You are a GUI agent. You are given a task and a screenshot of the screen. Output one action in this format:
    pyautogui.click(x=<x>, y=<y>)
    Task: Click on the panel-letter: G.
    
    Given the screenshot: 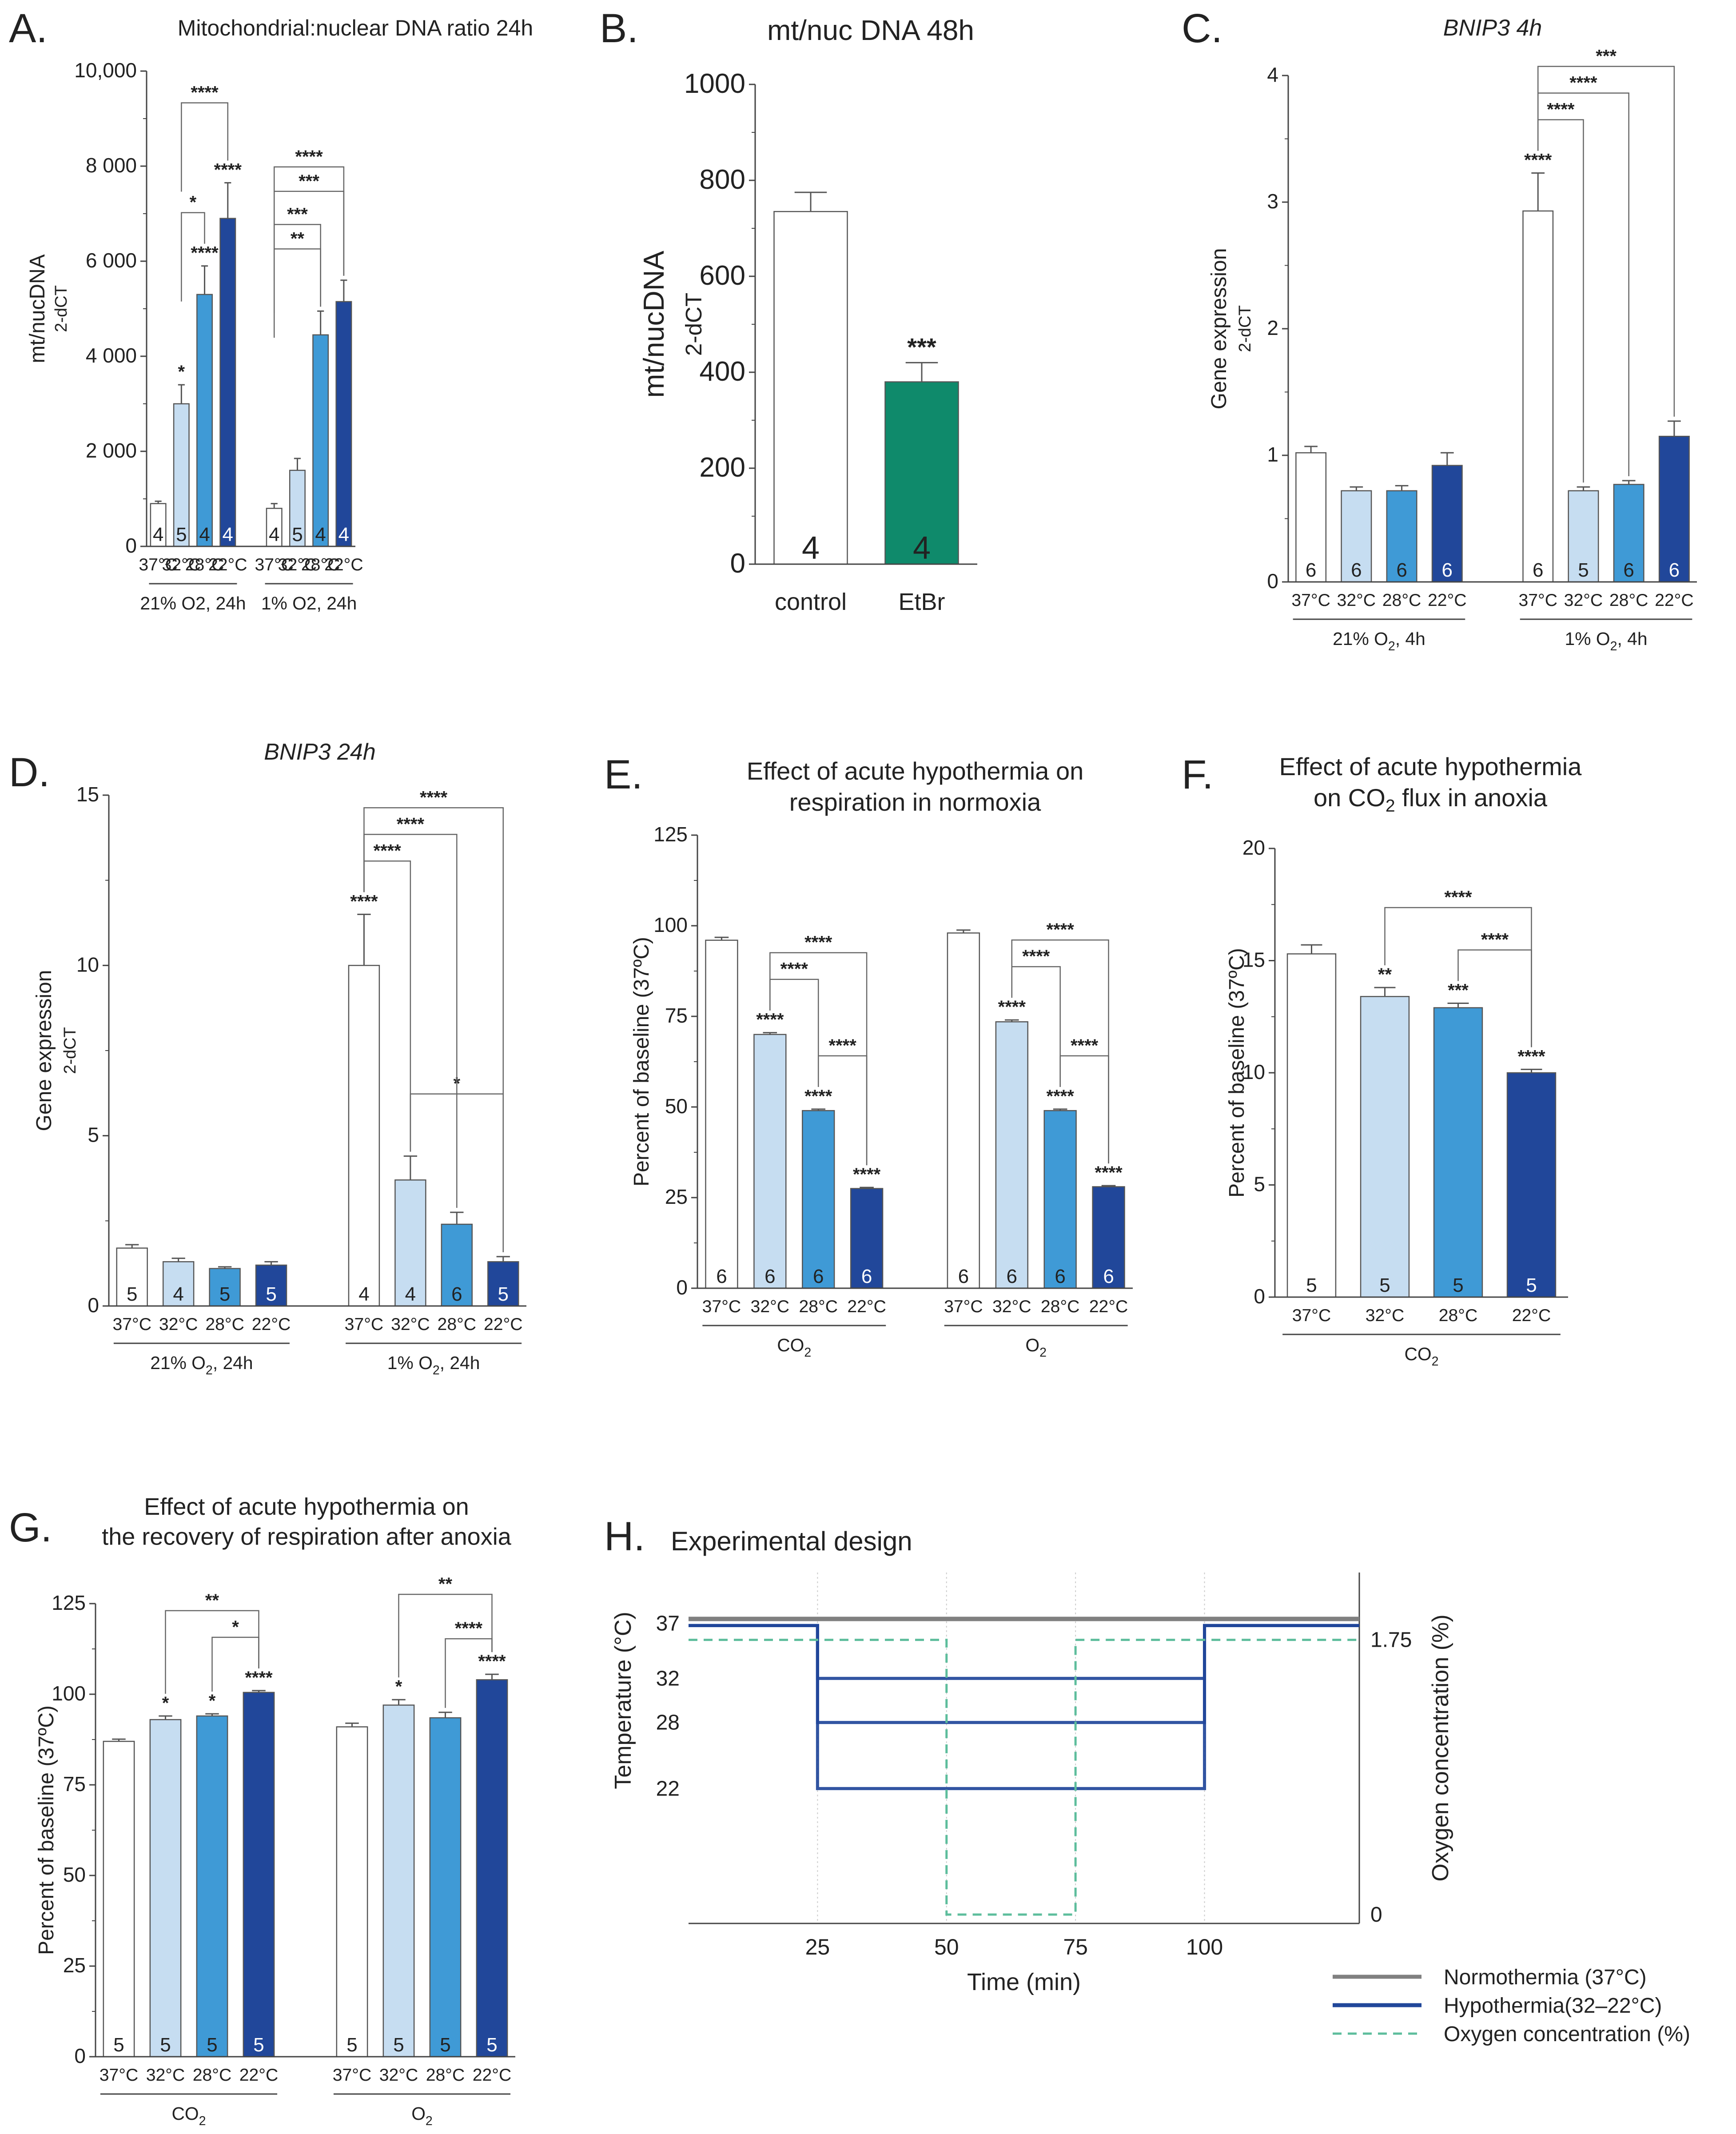 What is the action you would take?
    pyautogui.click(x=31, y=1527)
    